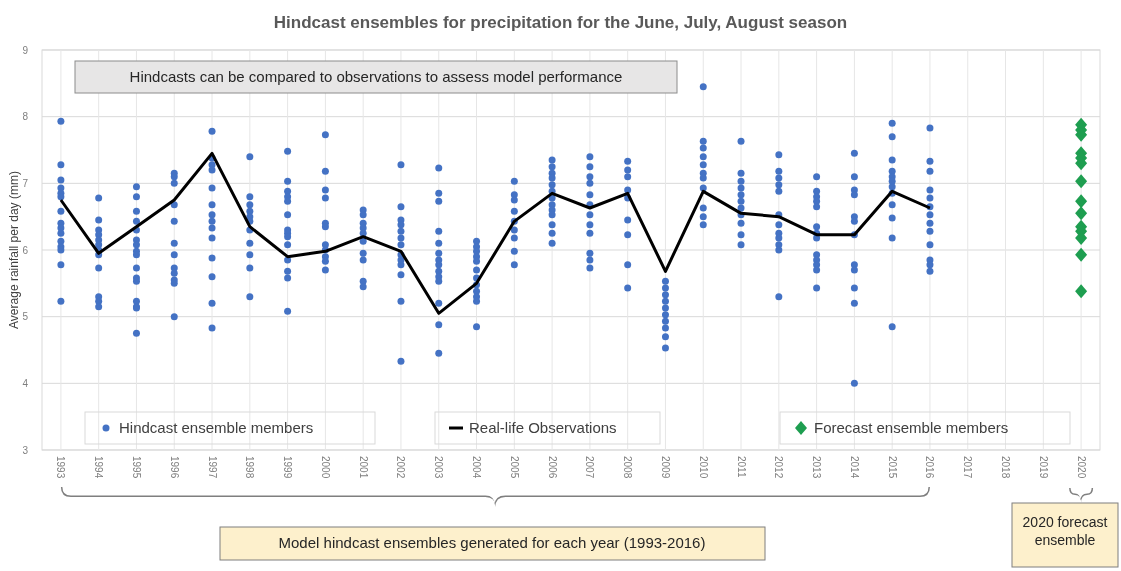 Image resolution: width=1121 pixels, height=571 pixels. I want to click on x-tick-label: 2009, so click(665, 467).